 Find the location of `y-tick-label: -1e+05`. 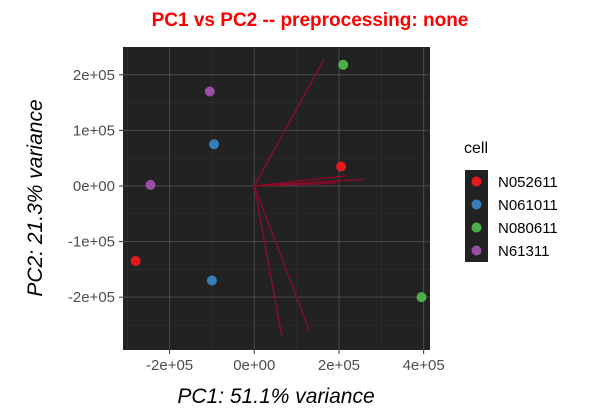

y-tick-label: -1e+05 is located at coordinates (91, 242).